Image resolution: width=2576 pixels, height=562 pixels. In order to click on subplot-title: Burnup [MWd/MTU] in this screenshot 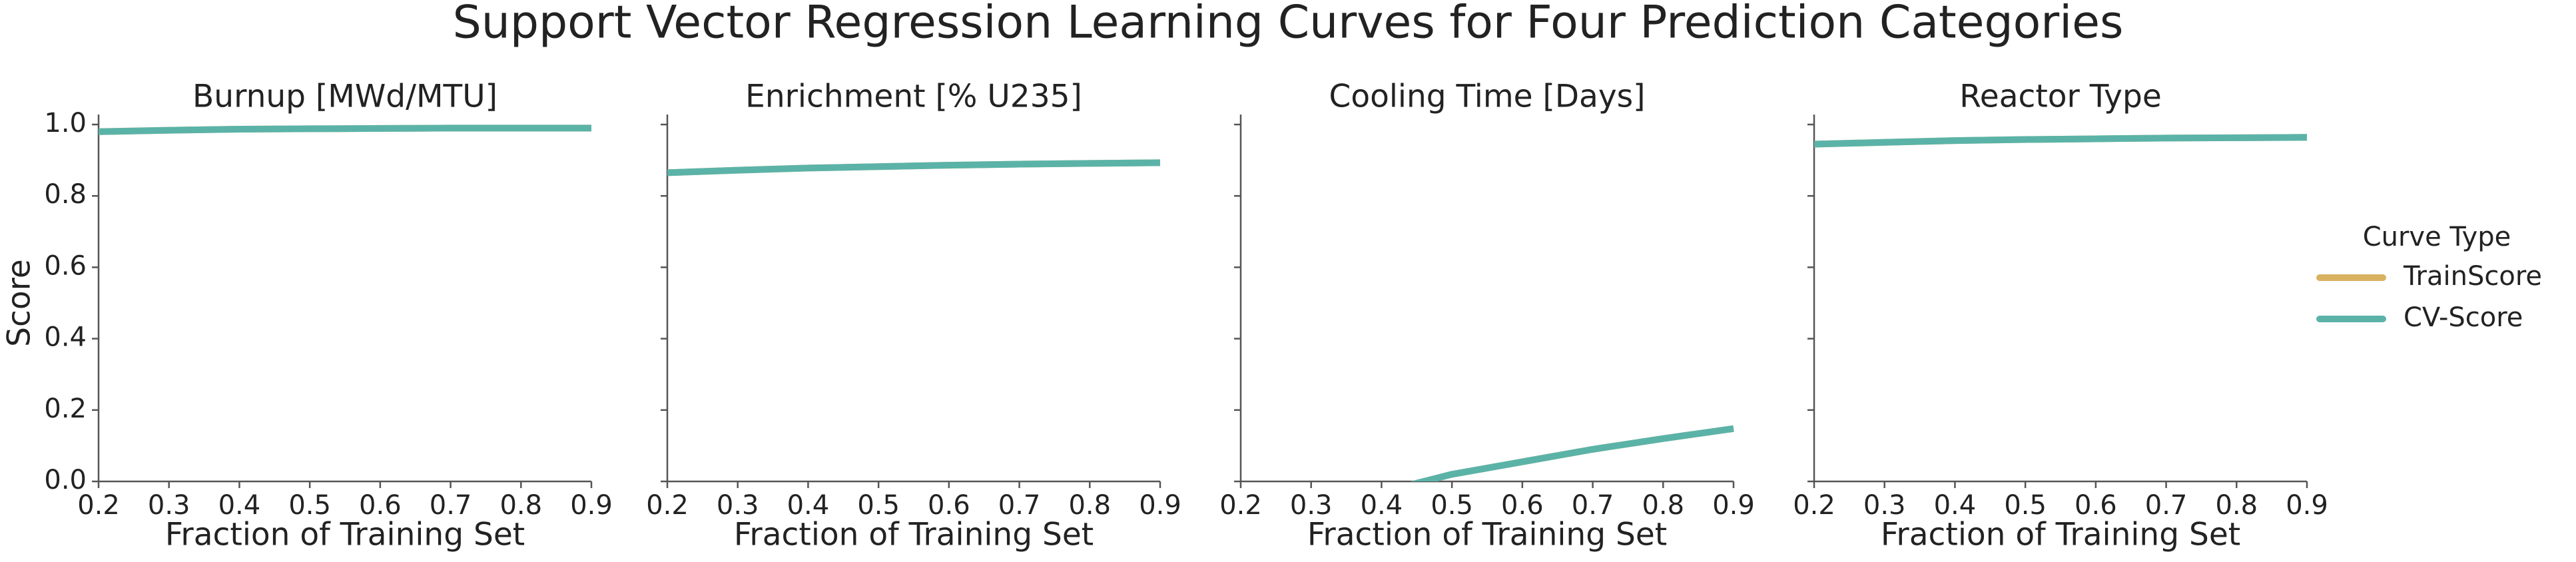, I will do `click(344, 97)`.